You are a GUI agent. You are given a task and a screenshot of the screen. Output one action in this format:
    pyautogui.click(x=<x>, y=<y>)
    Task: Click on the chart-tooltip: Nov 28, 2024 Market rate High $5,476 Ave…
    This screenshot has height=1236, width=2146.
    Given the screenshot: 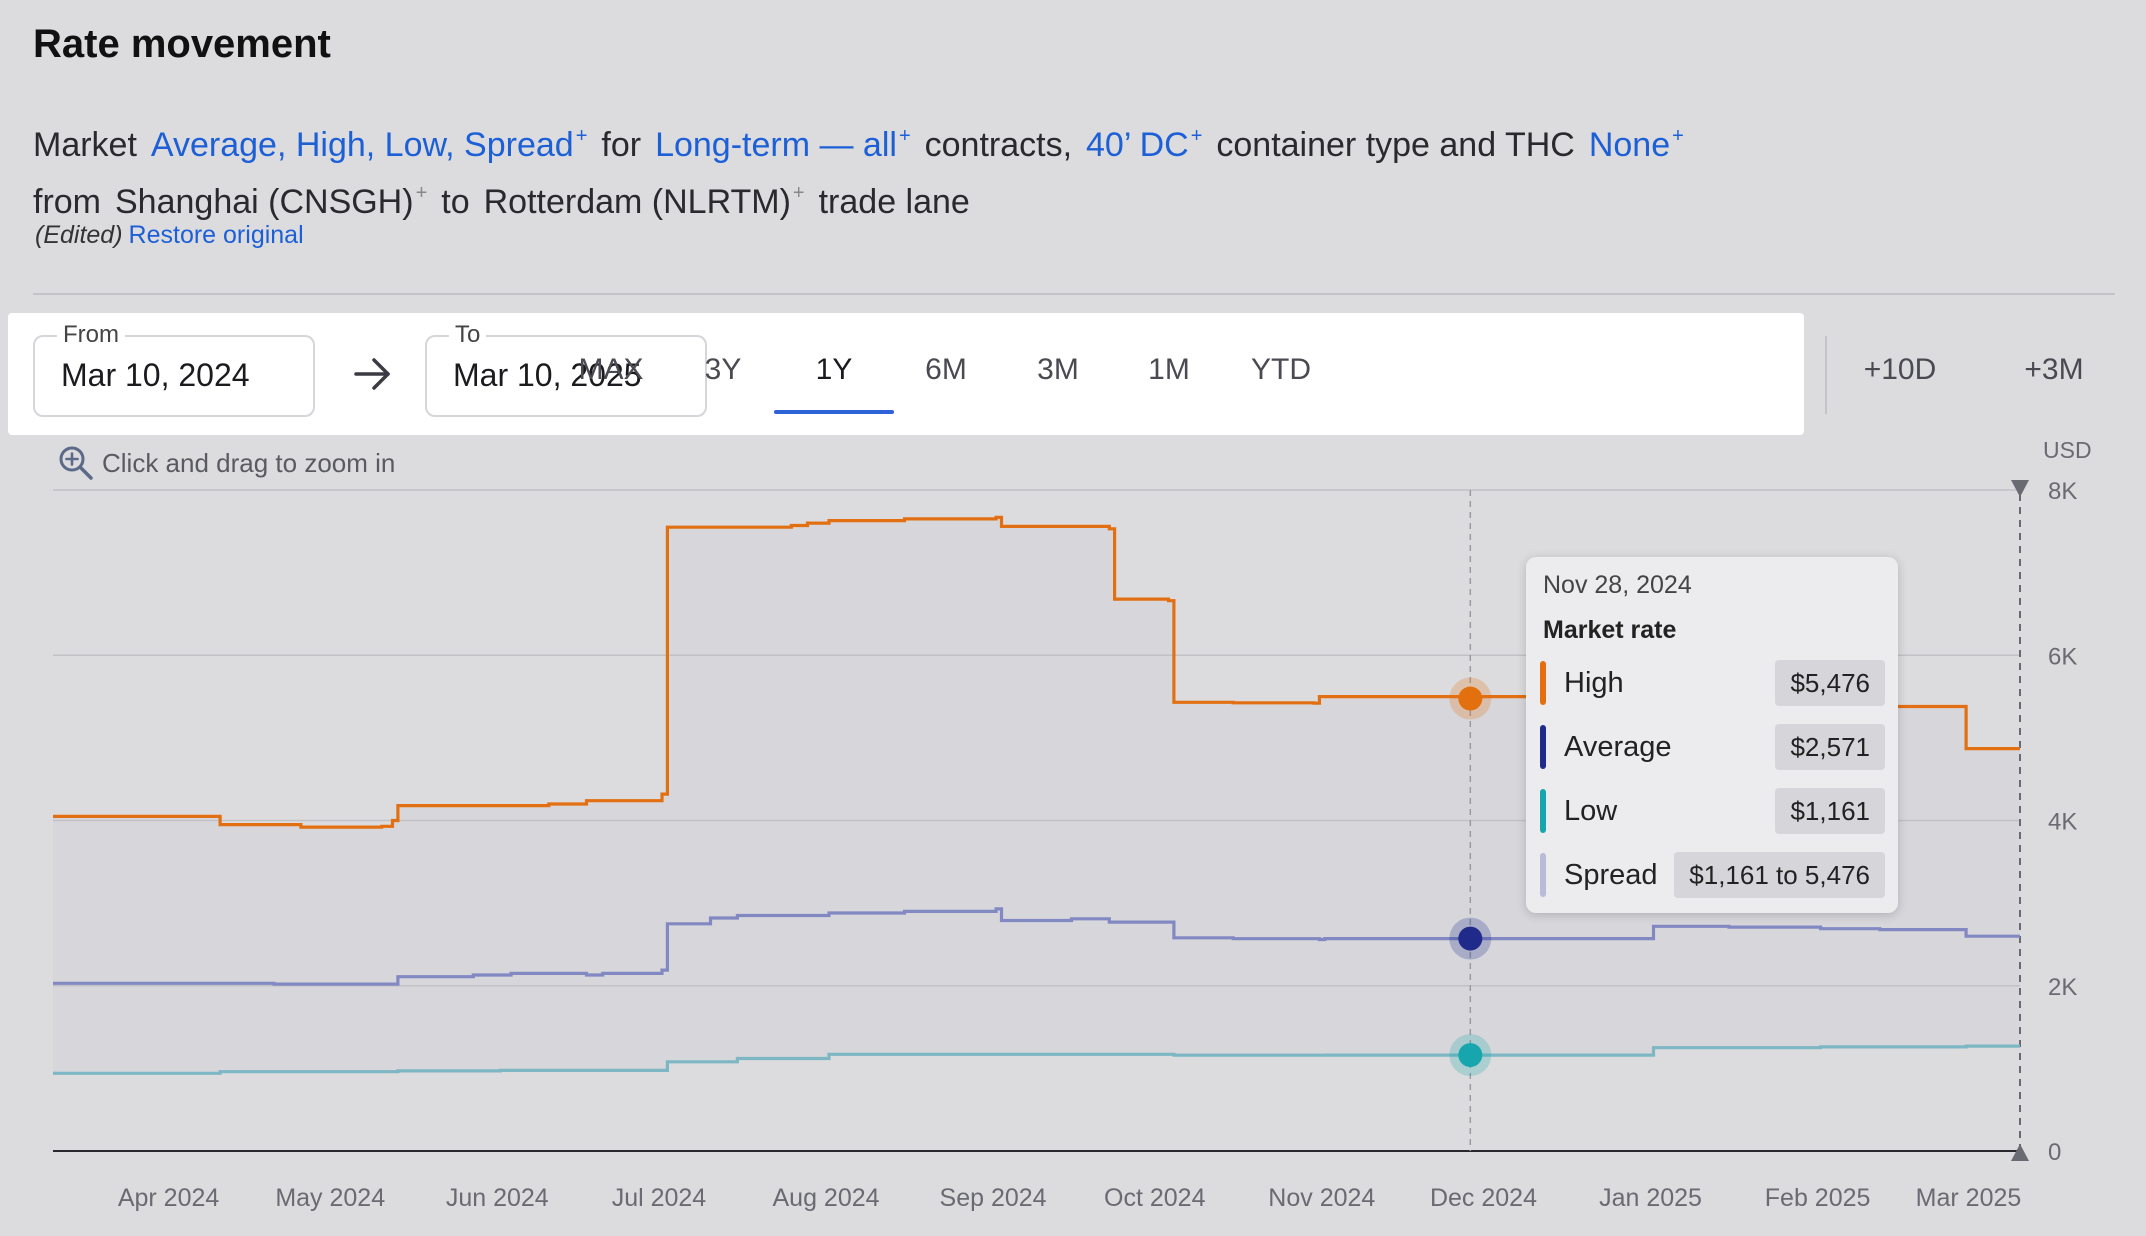 What is the action you would take?
    pyautogui.click(x=1712, y=735)
    